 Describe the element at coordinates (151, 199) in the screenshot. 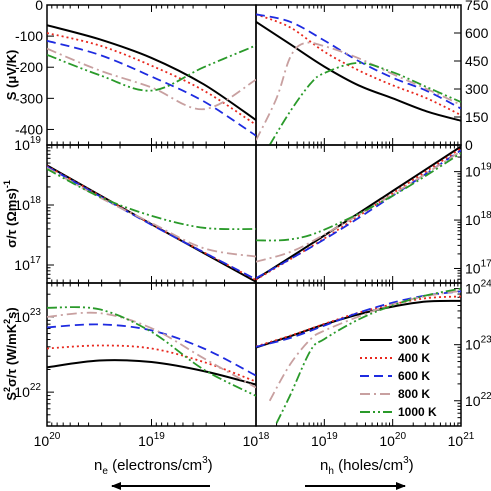

I see `series-sigma-tau-electrons-1000k` at that location.